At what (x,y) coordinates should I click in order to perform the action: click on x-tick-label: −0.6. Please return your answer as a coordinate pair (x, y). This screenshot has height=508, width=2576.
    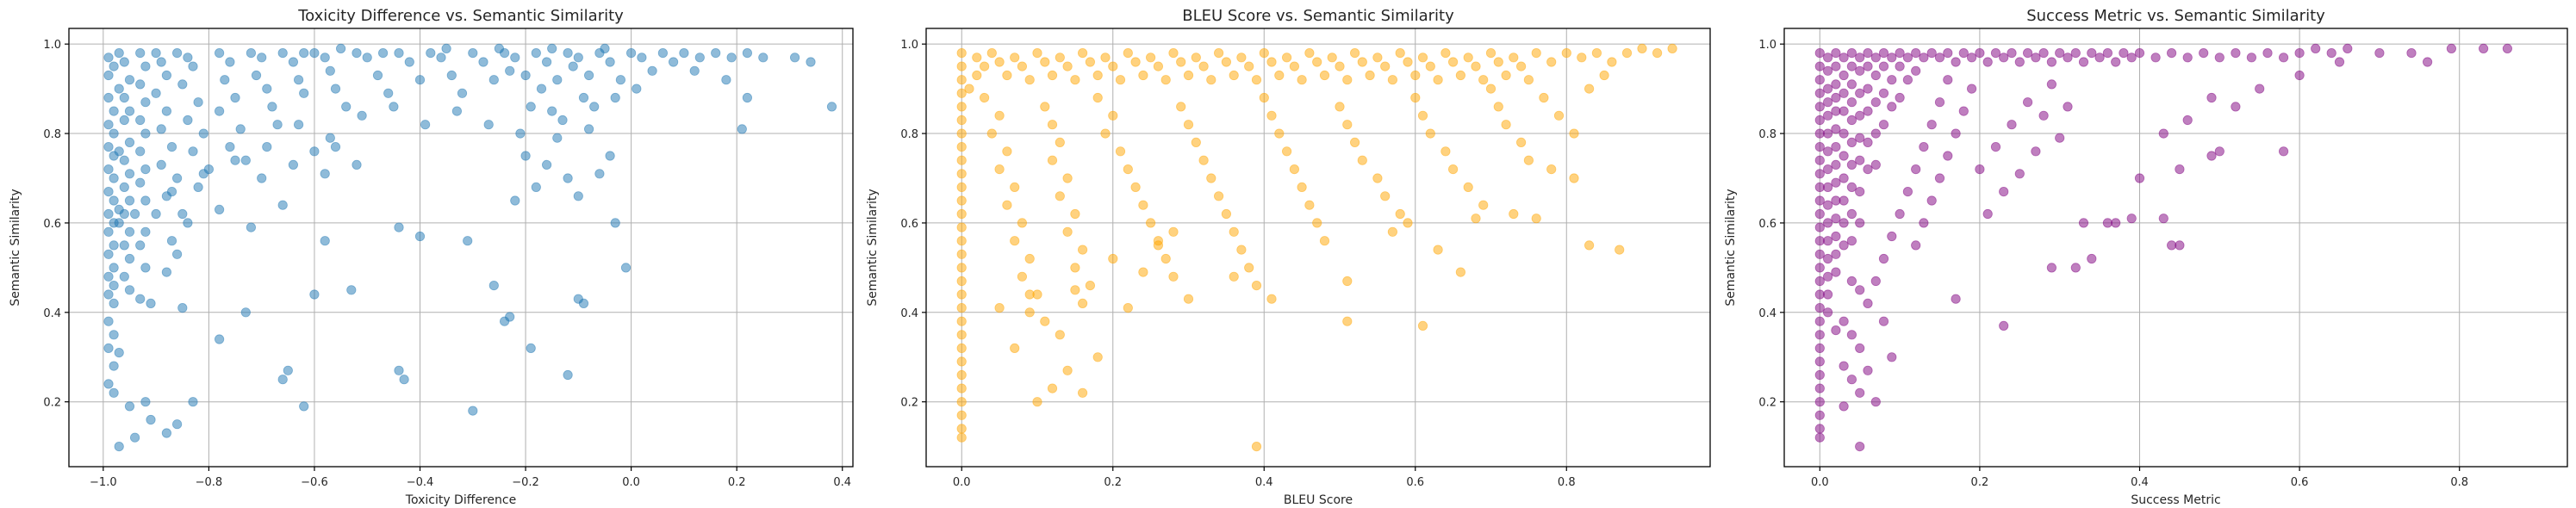
    Looking at the image, I should click on (315, 482).